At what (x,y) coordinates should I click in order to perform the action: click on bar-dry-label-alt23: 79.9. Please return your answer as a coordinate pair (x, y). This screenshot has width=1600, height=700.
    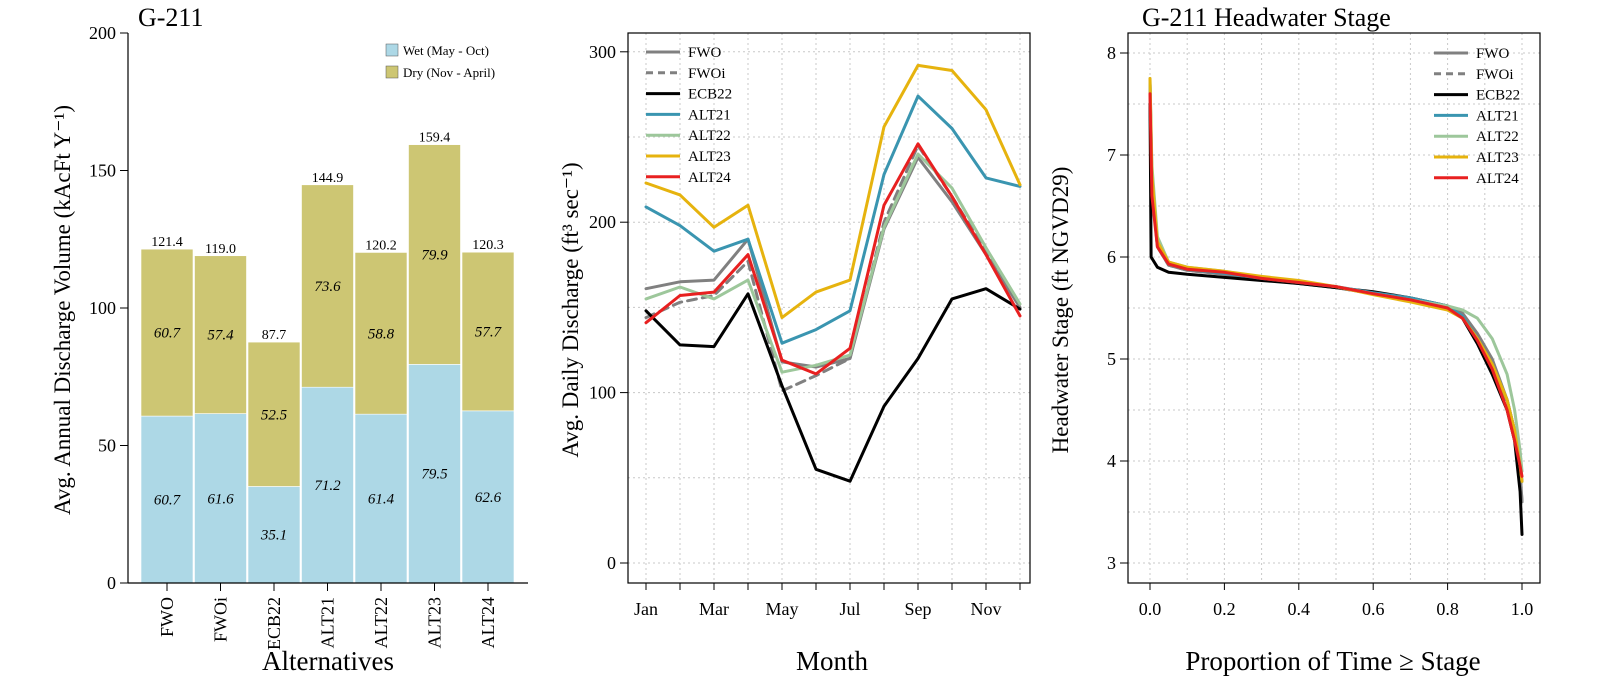
    Looking at the image, I should click on (434, 256).